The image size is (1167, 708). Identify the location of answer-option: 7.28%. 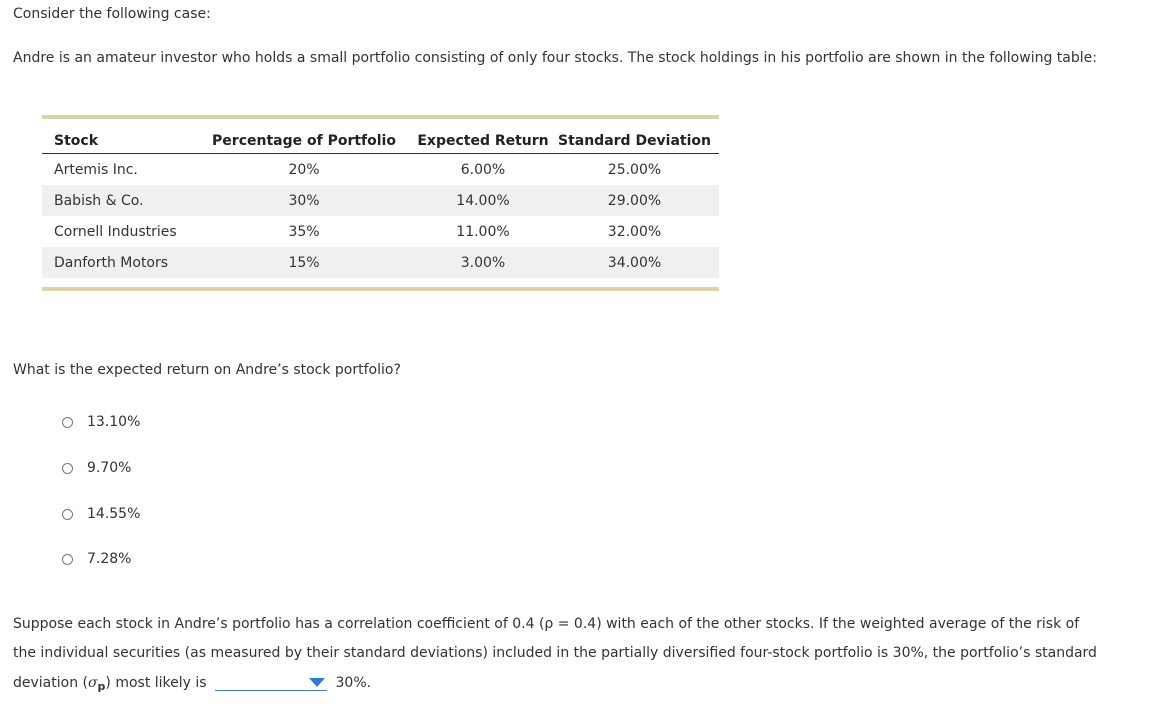
(96, 559).